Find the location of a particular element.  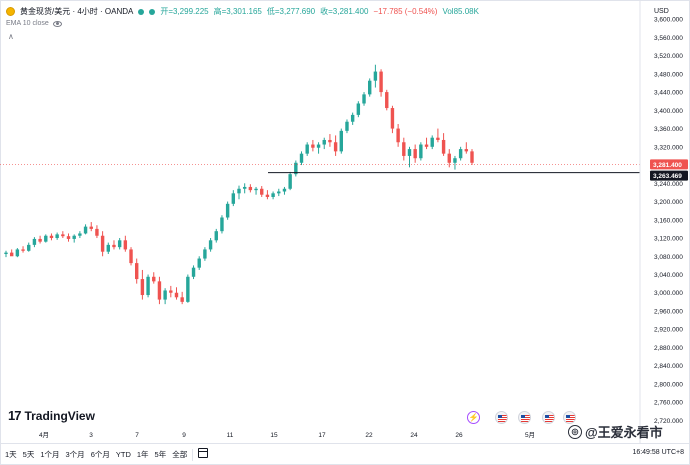

price-tags: 3,281.400 3,263.469 is located at coordinates (669, 170).